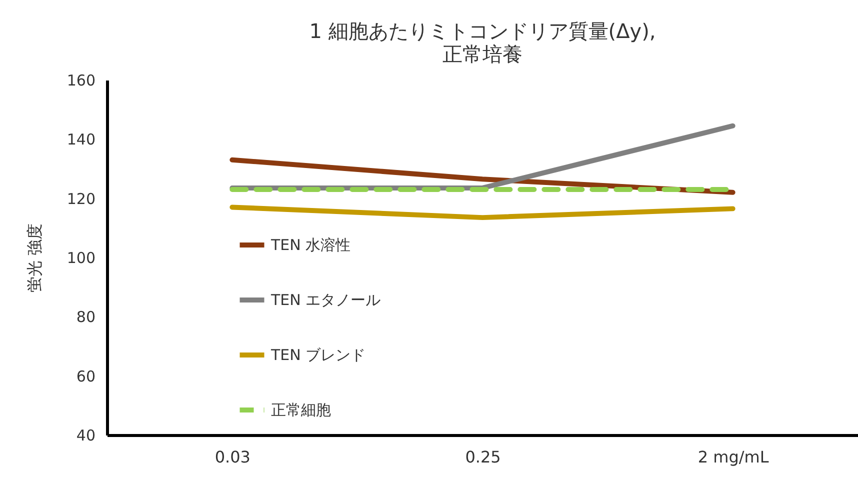 This screenshot has width=858, height=478. What do you see at coordinates (318, 355) in the screenshot?
I see `legend-label: TEN ブレンド` at bounding box center [318, 355].